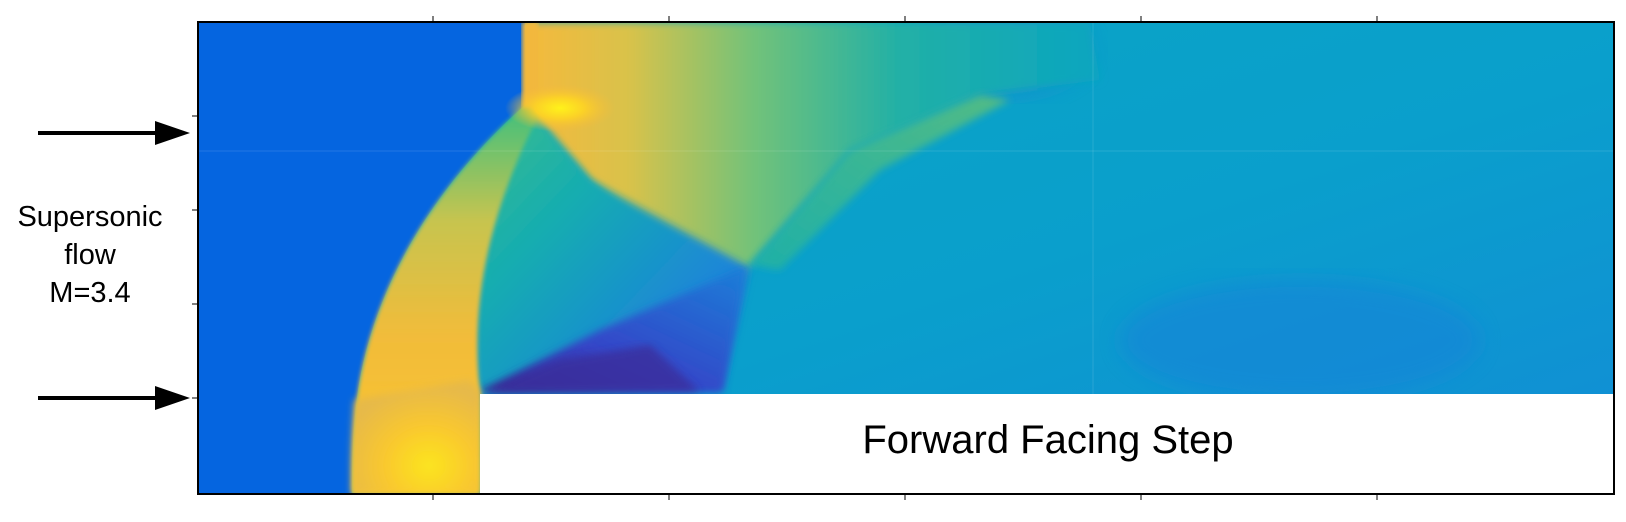 The height and width of the screenshot is (522, 1626). Describe the element at coordinates (1048, 440) in the screenshot. I see `step-label: Forward Facing Step` at that location.